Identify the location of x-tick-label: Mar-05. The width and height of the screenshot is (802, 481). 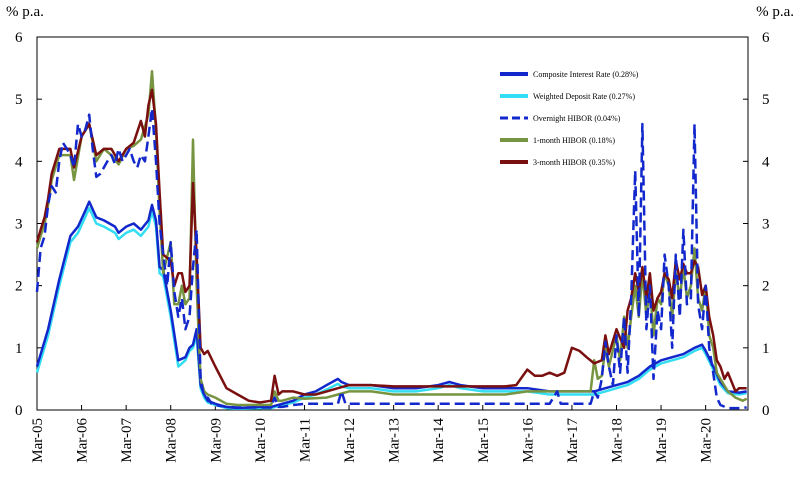
(38, 440).